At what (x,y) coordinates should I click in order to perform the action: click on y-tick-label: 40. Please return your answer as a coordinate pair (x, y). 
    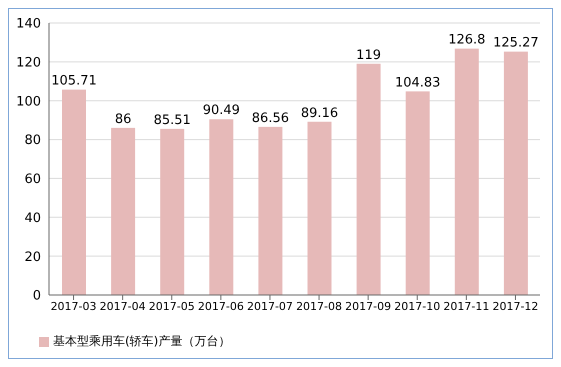
    Looking at the image, I should click on (32, 218).